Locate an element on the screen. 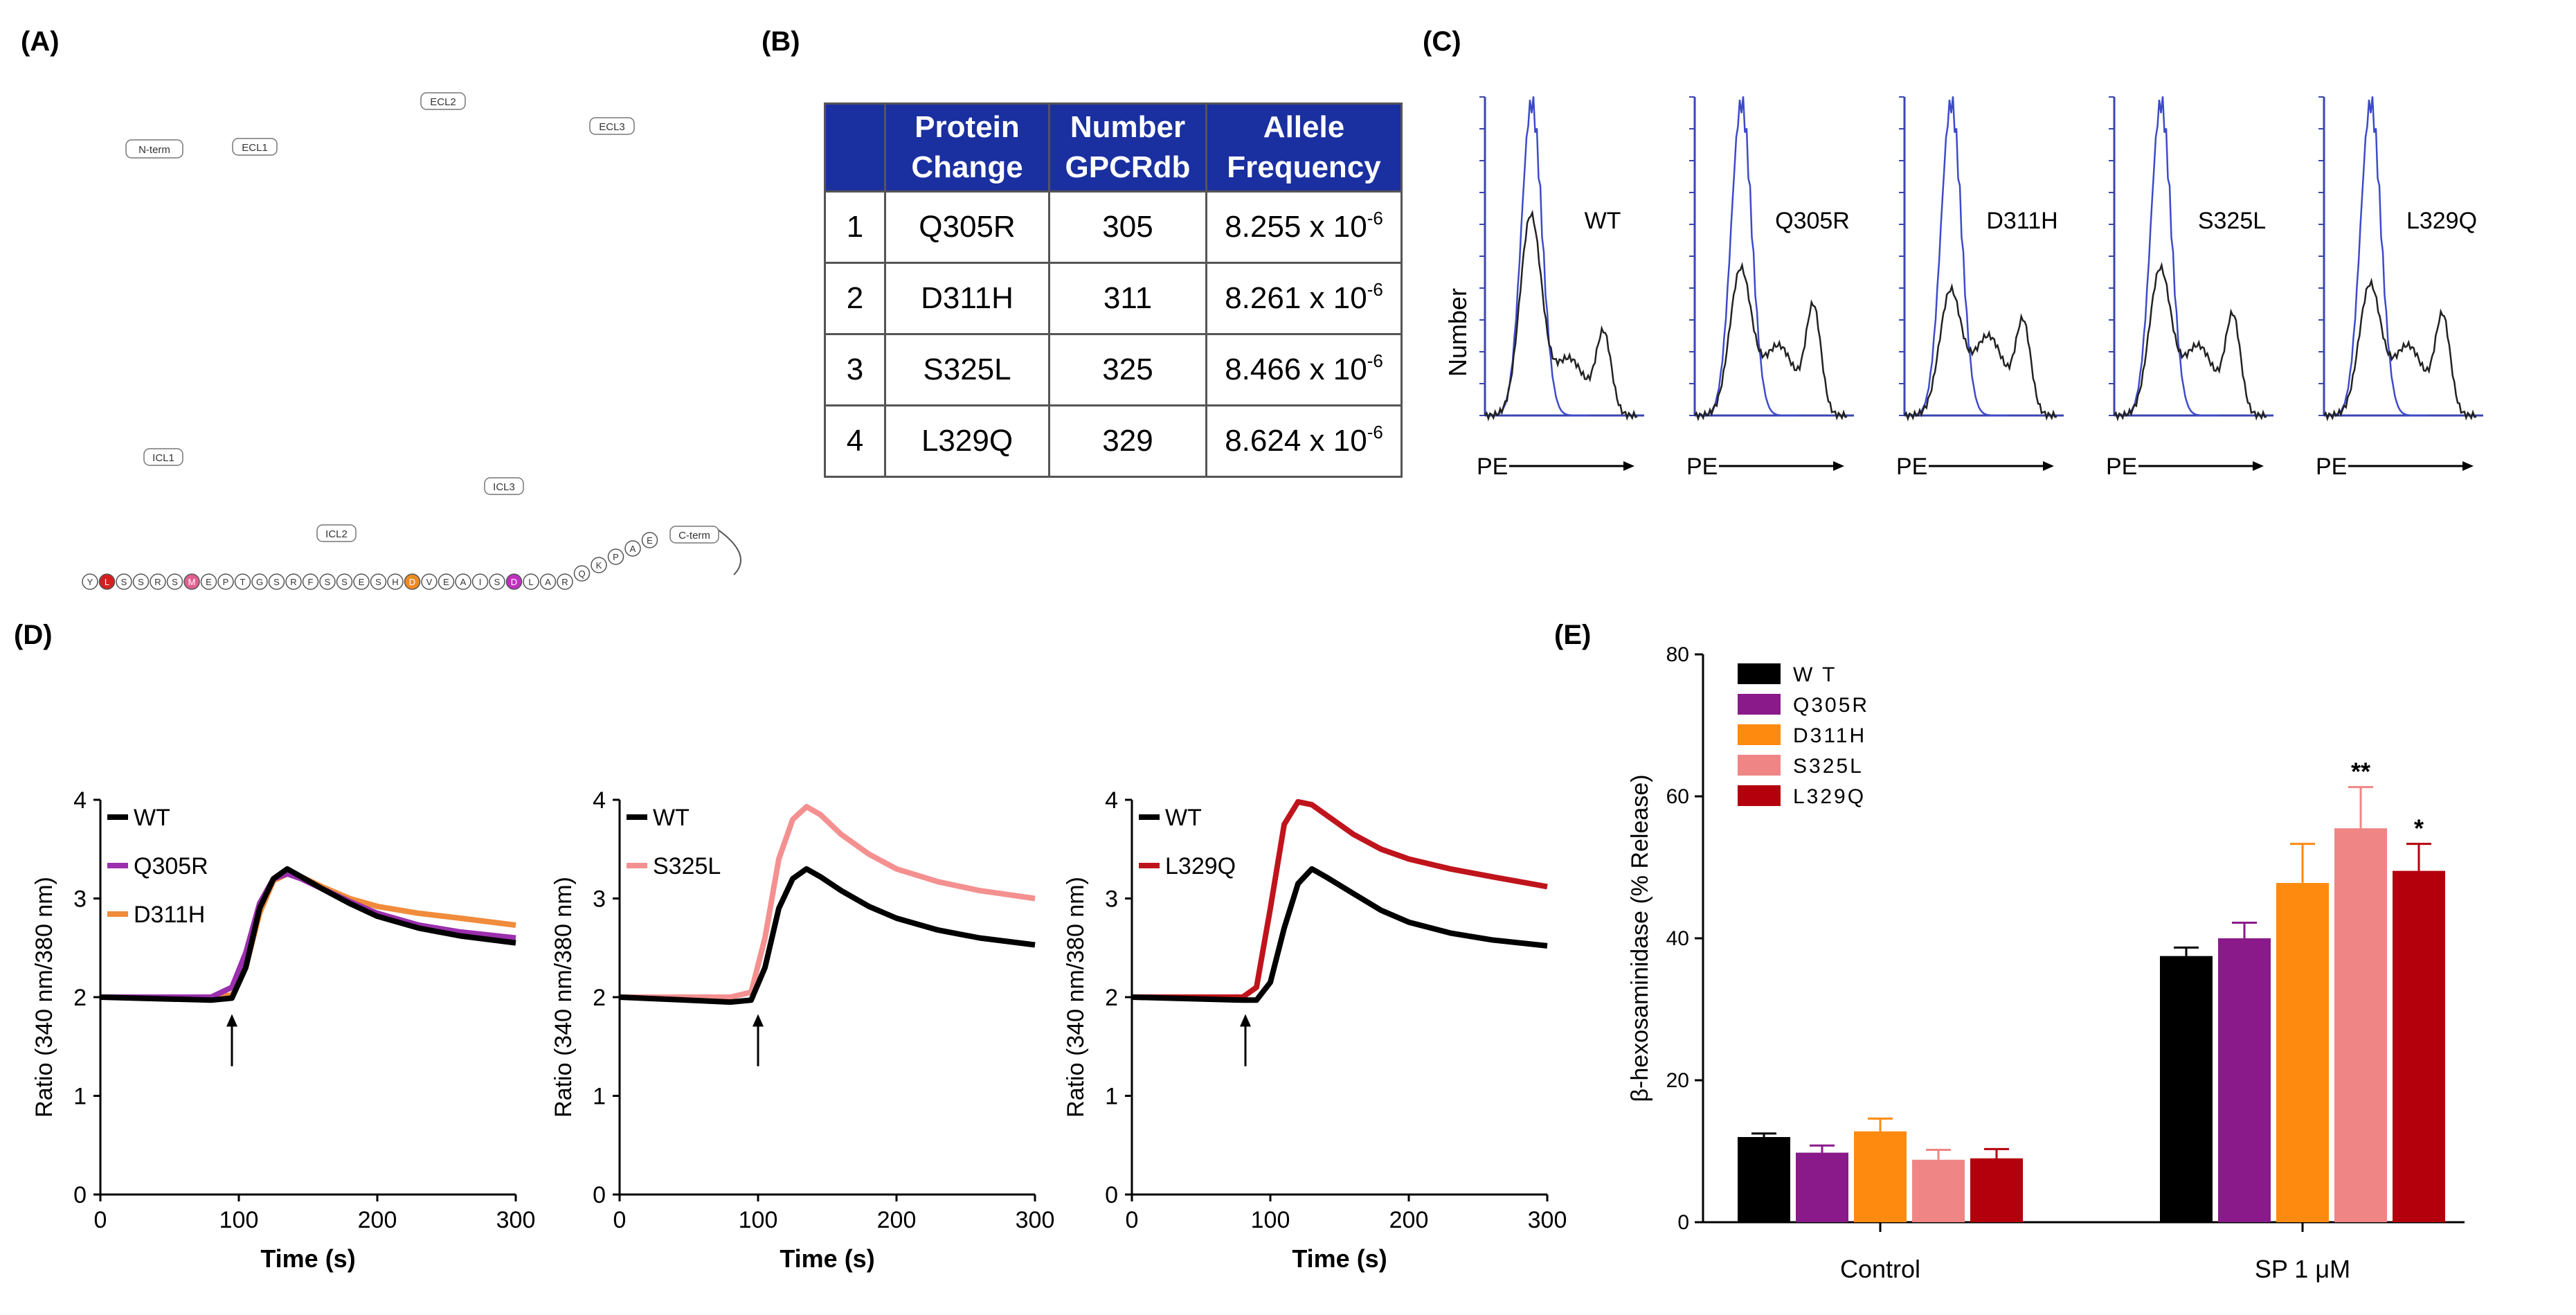  row-gpcrdb: 325 is located at coordinates (1127, 369).